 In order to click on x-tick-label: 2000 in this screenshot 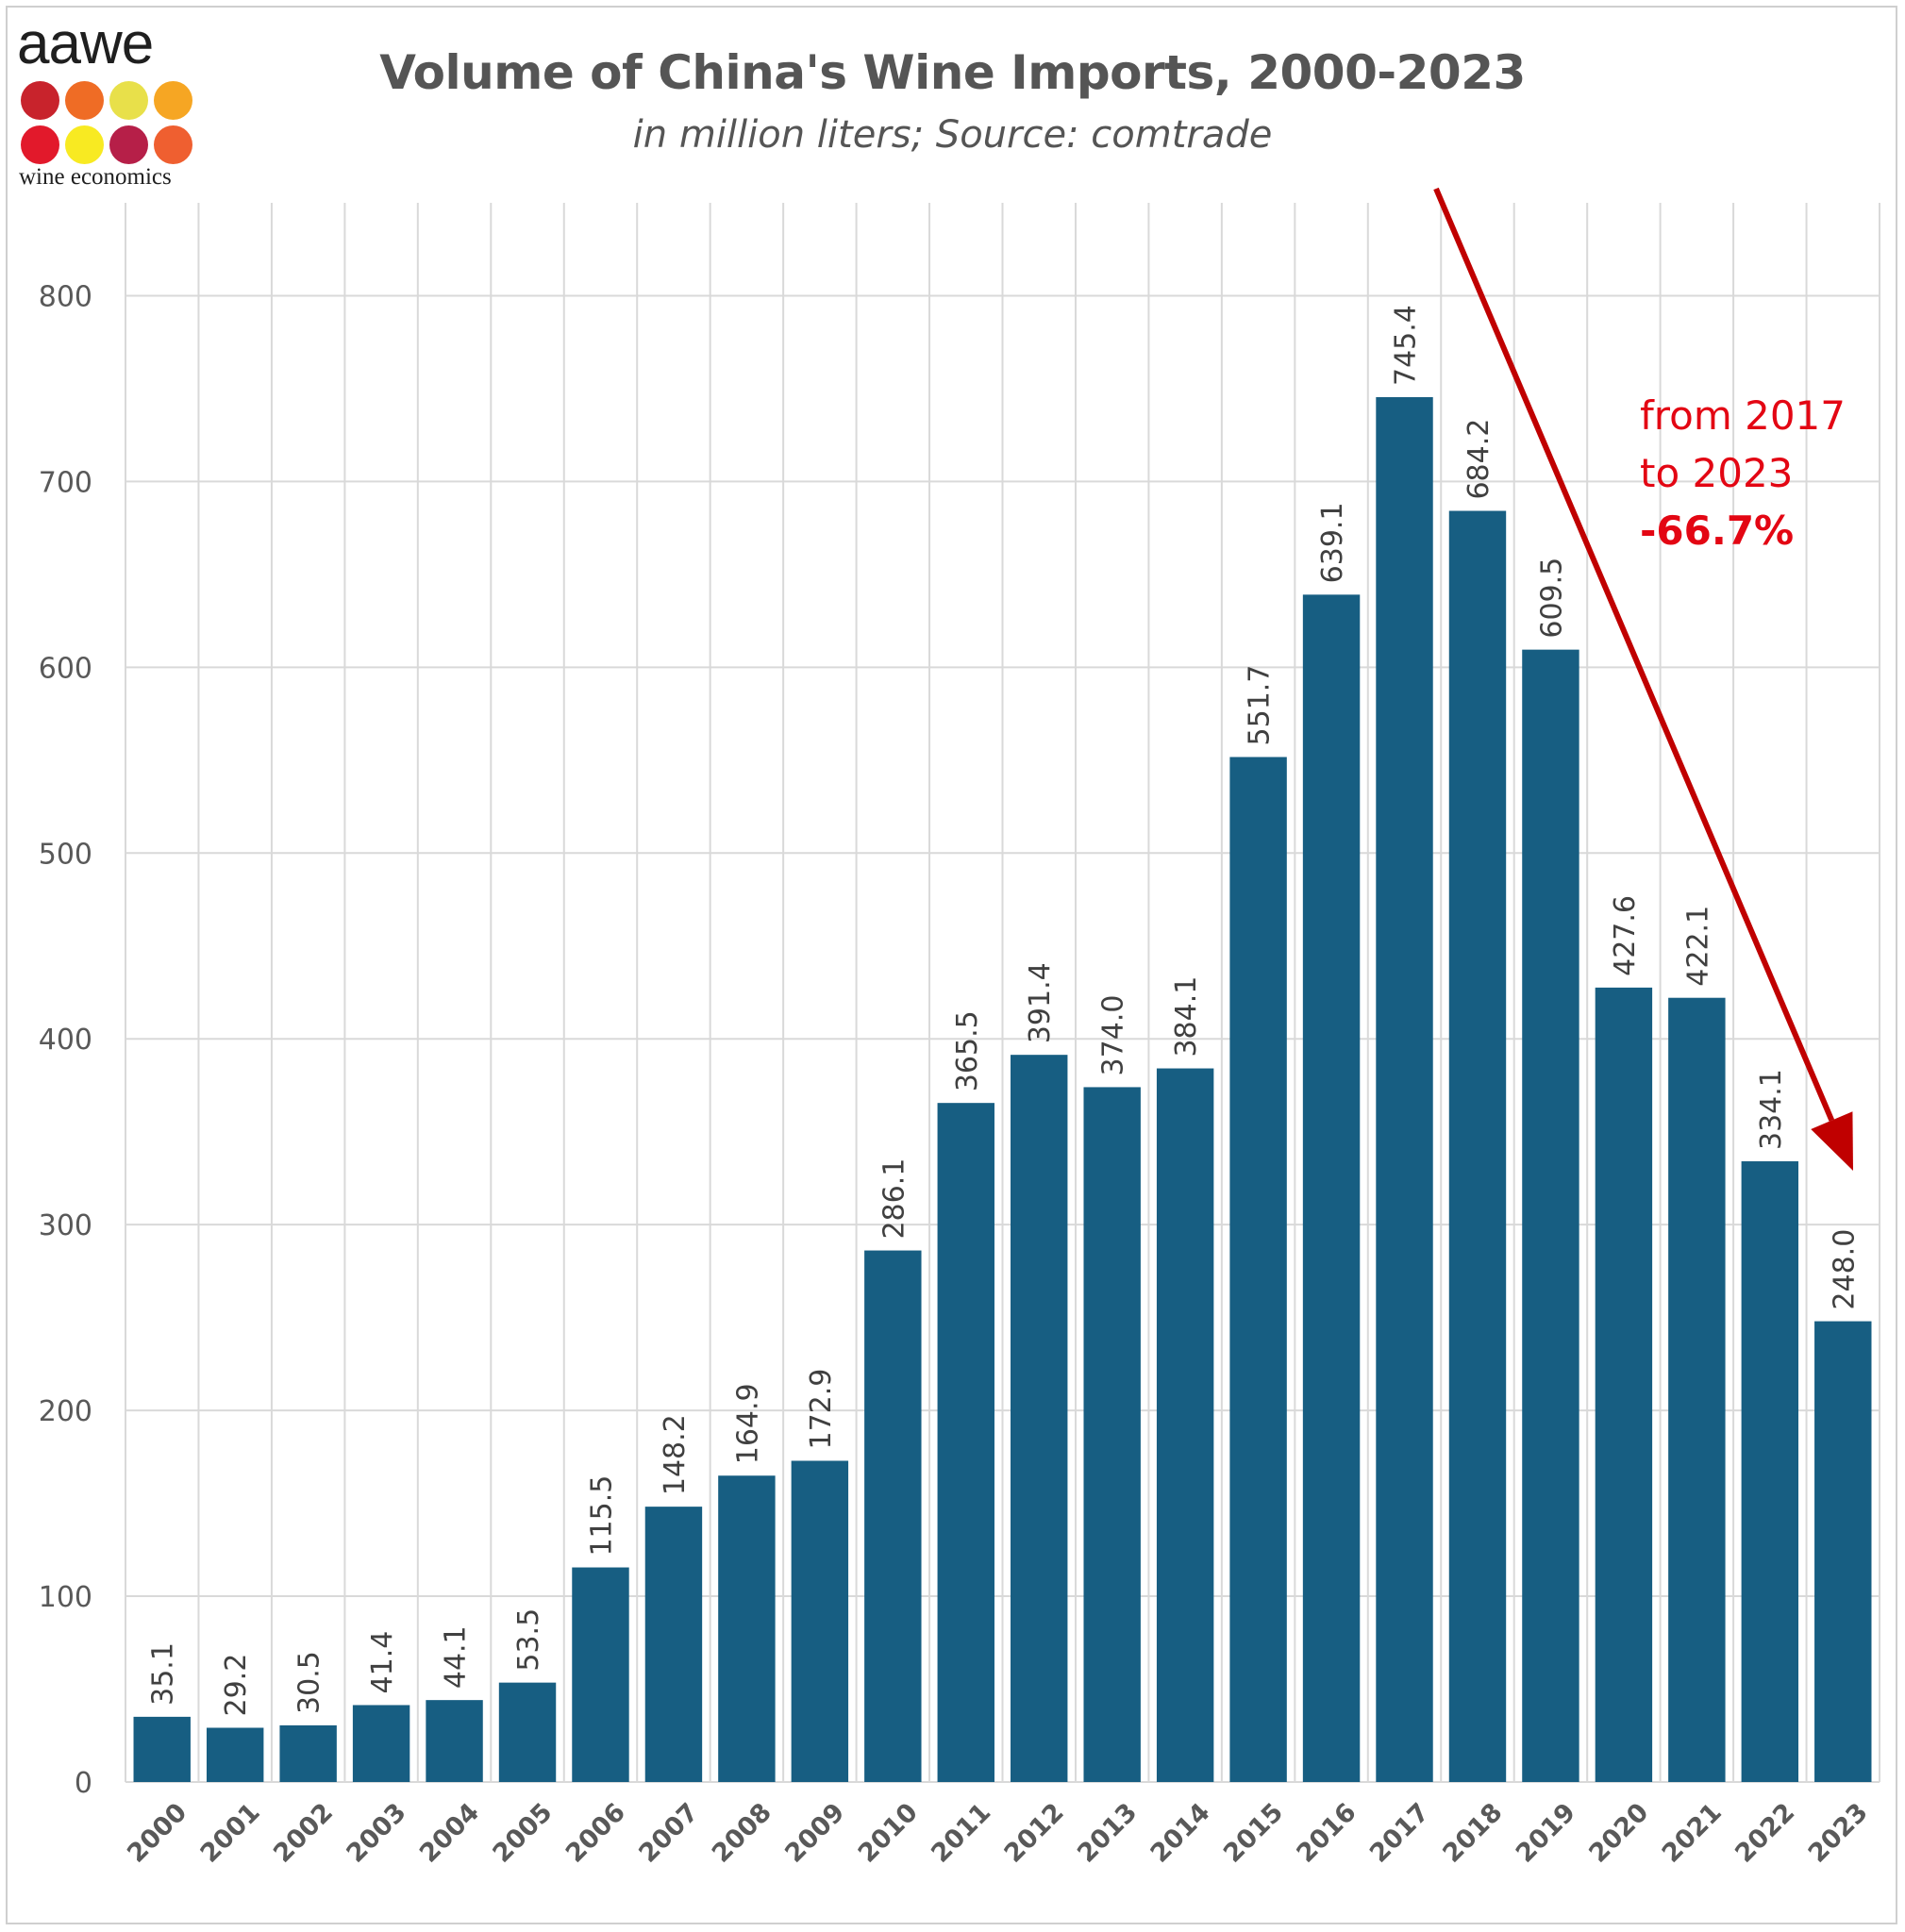, I will do `click(157, 1834)`.